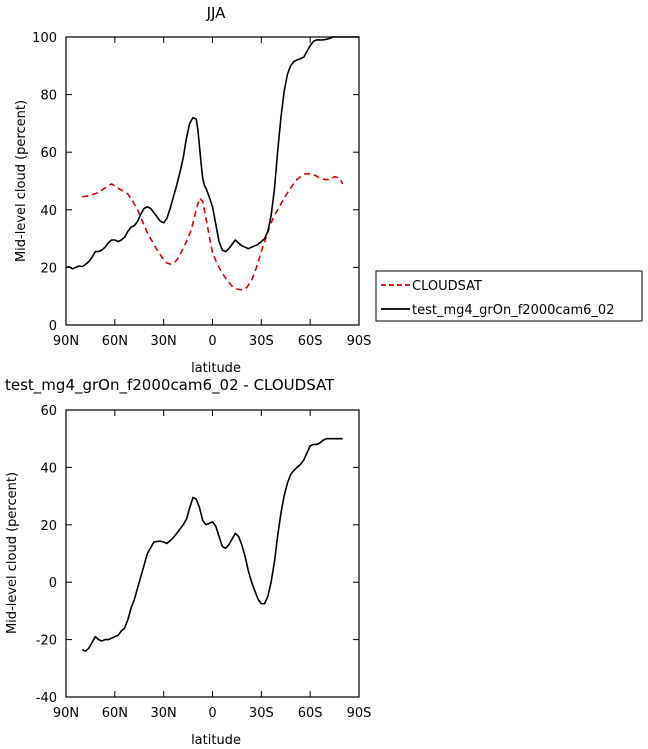  I want to click on top-xtick-label: 90S, so click(359, 341).